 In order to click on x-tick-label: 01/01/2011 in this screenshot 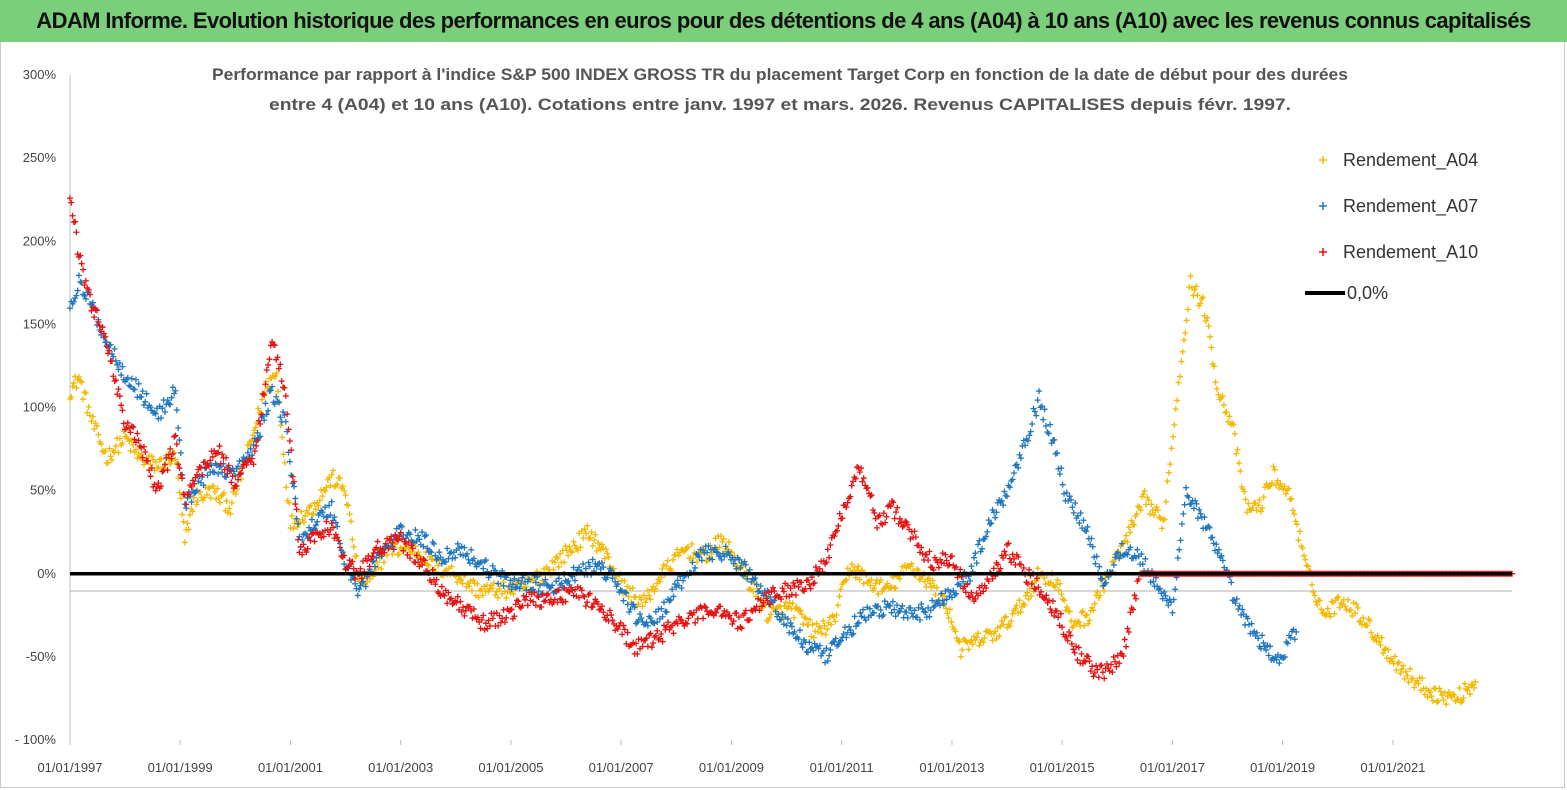, I will do `click(842, 767)`.